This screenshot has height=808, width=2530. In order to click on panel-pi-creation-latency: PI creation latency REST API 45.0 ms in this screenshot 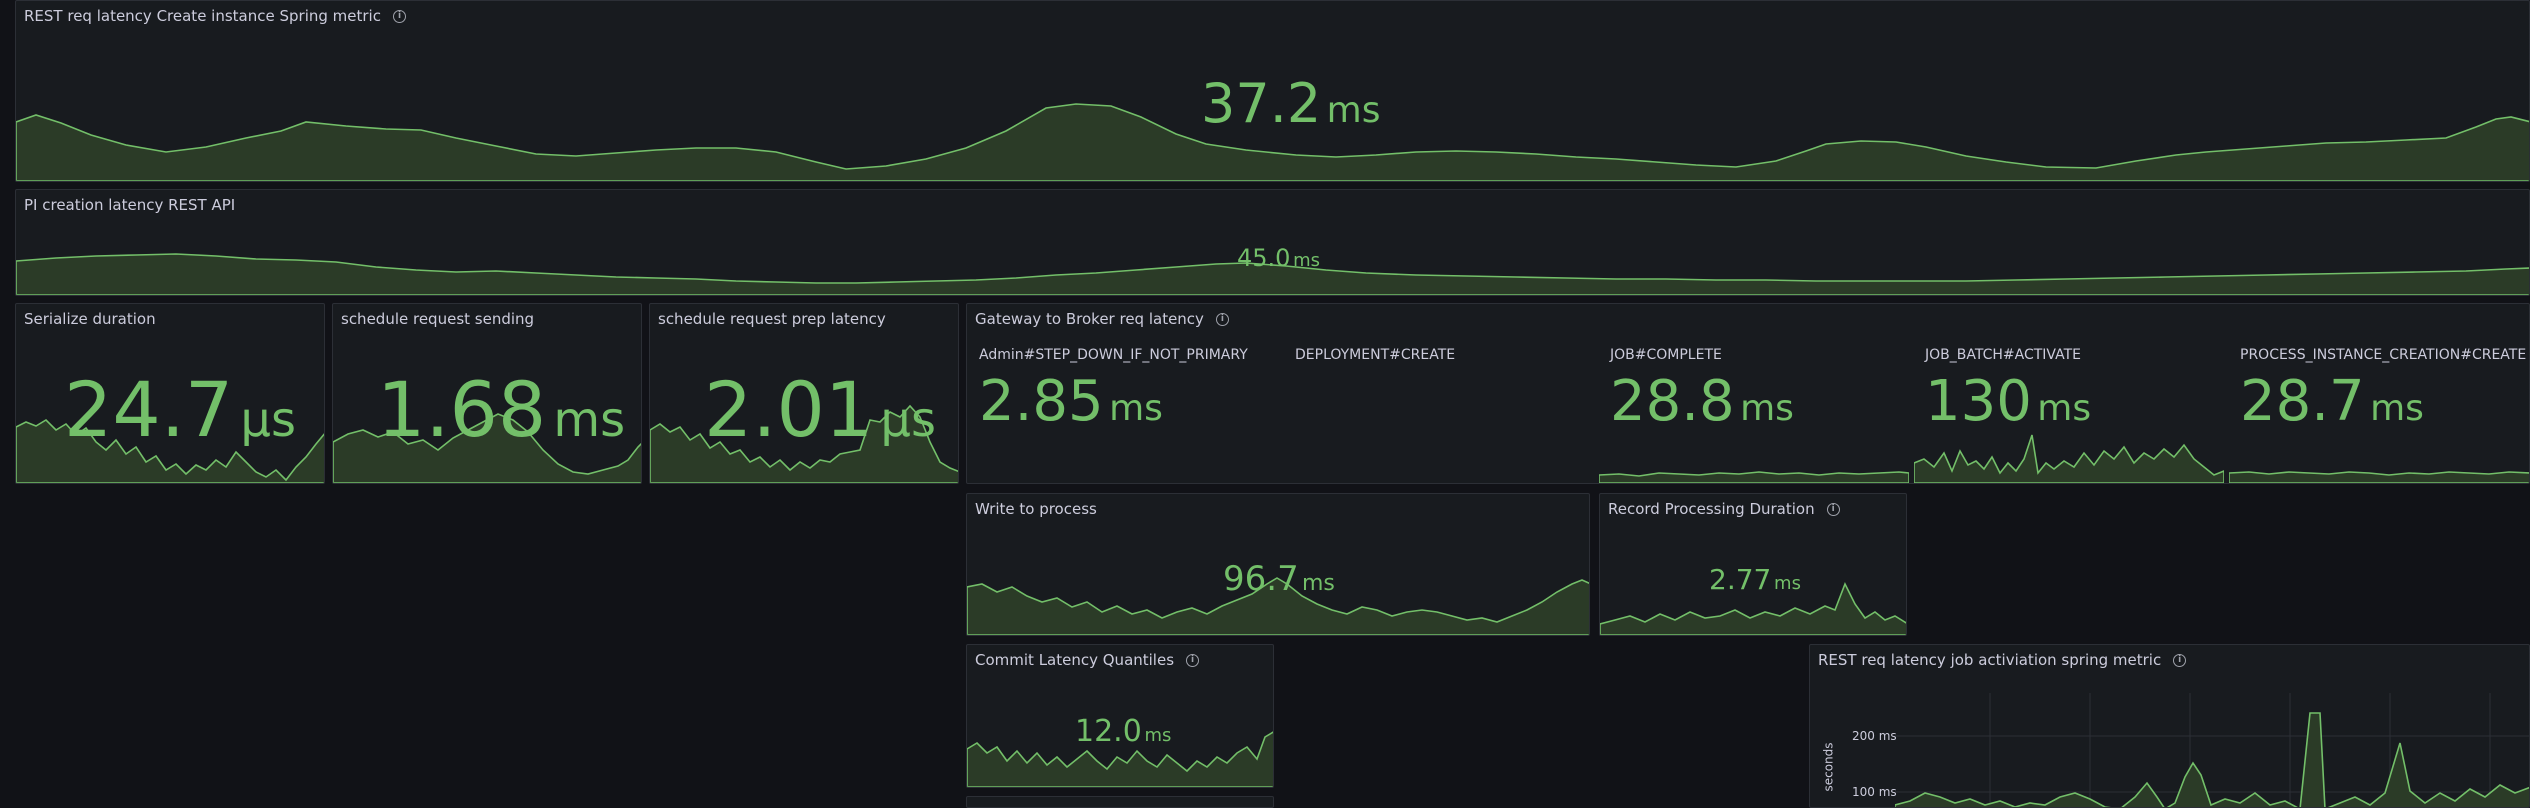, I will do `click(1272, 242)`.